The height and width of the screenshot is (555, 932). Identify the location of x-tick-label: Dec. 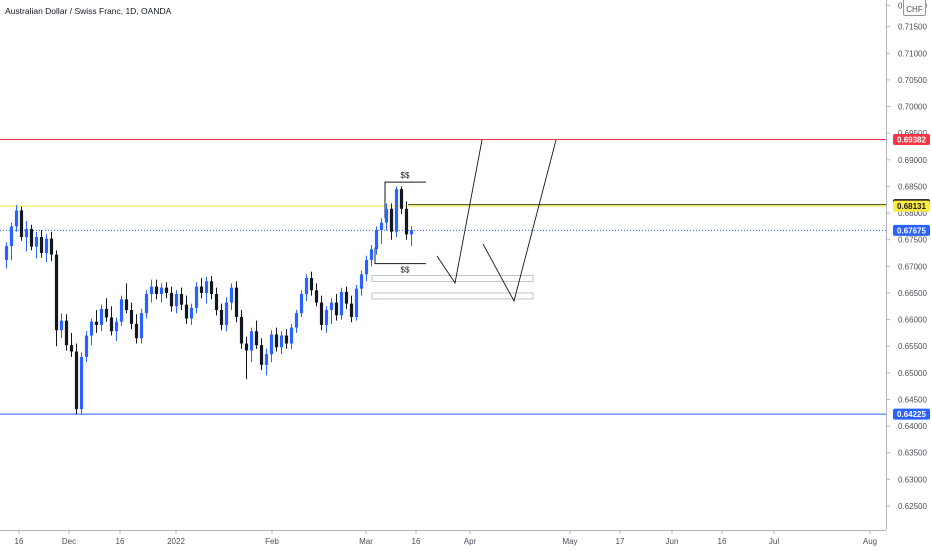
(69, 541).